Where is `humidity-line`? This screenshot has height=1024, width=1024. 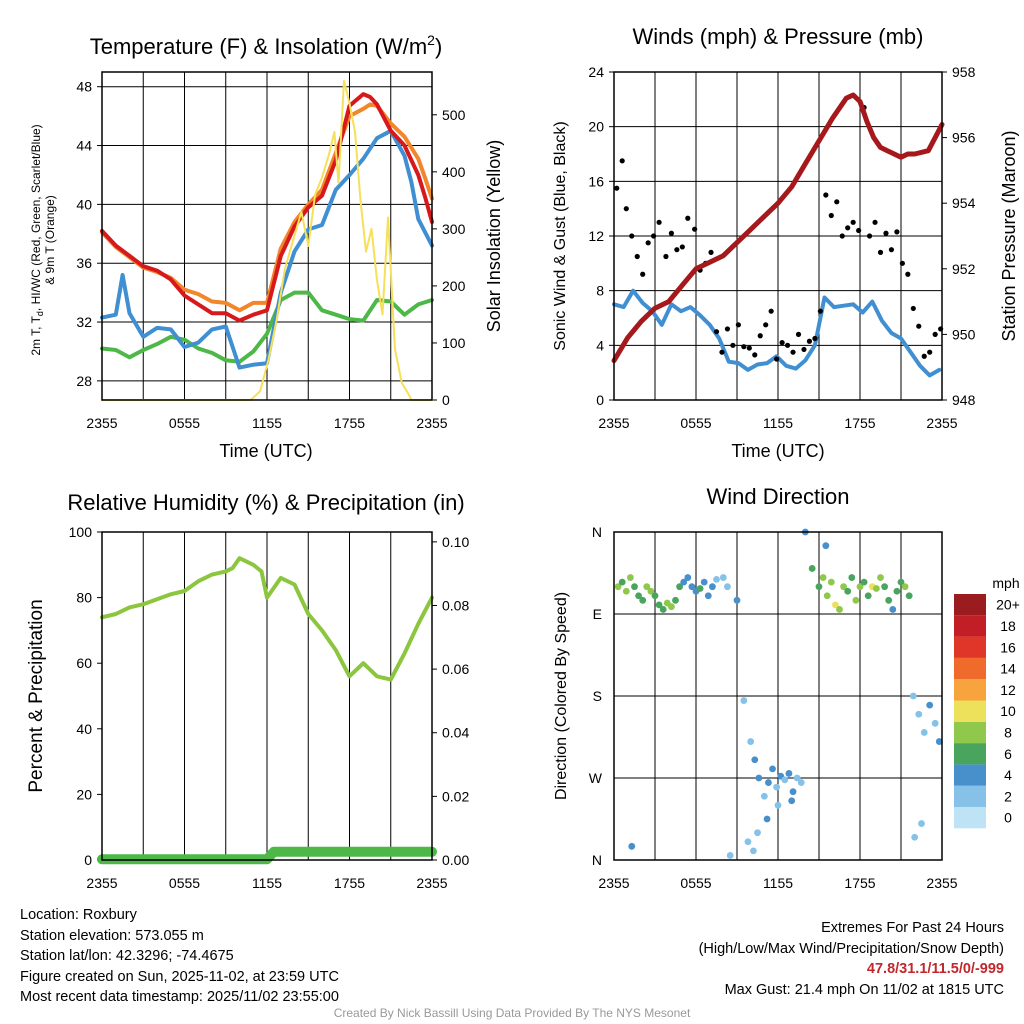 humidity-line is located at coordinates (267, 619).